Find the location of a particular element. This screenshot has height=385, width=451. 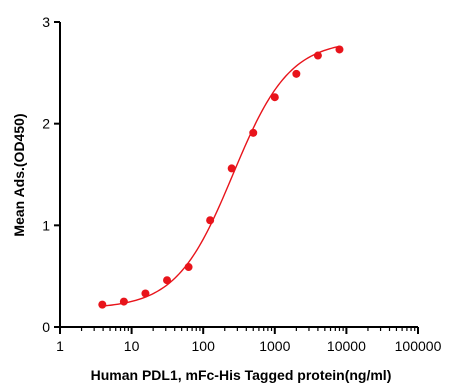

x-tick-label: 10 is located at coordinates (132, 346).